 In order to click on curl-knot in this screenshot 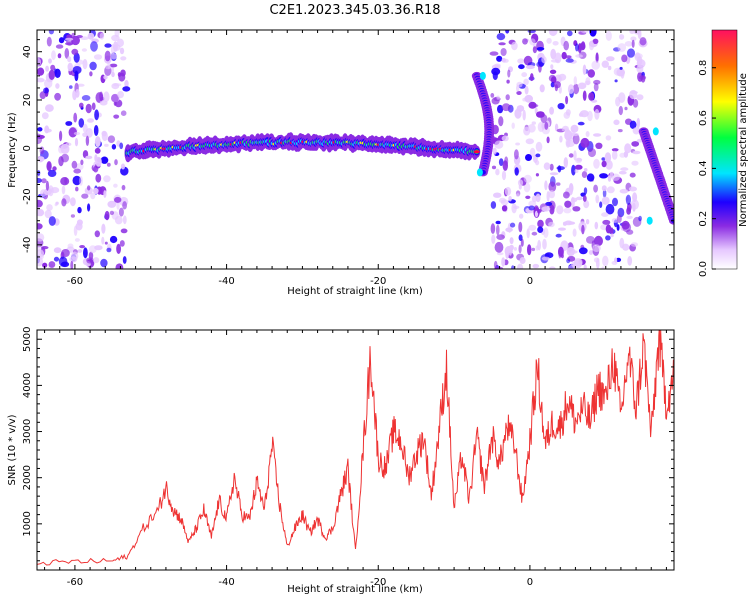, I will do `click(649, 220)`.